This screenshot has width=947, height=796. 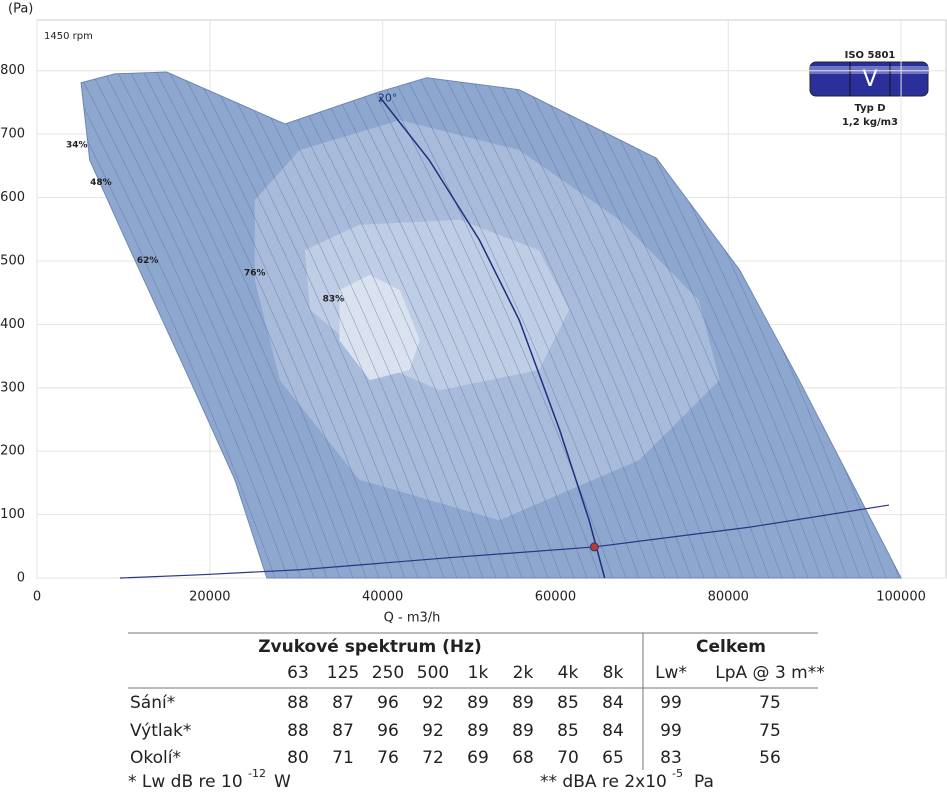 What do you see at coordinates (160, 731) in the screenshot?
I see `row-label: Výtlak*` at bounding box center [160, 731].